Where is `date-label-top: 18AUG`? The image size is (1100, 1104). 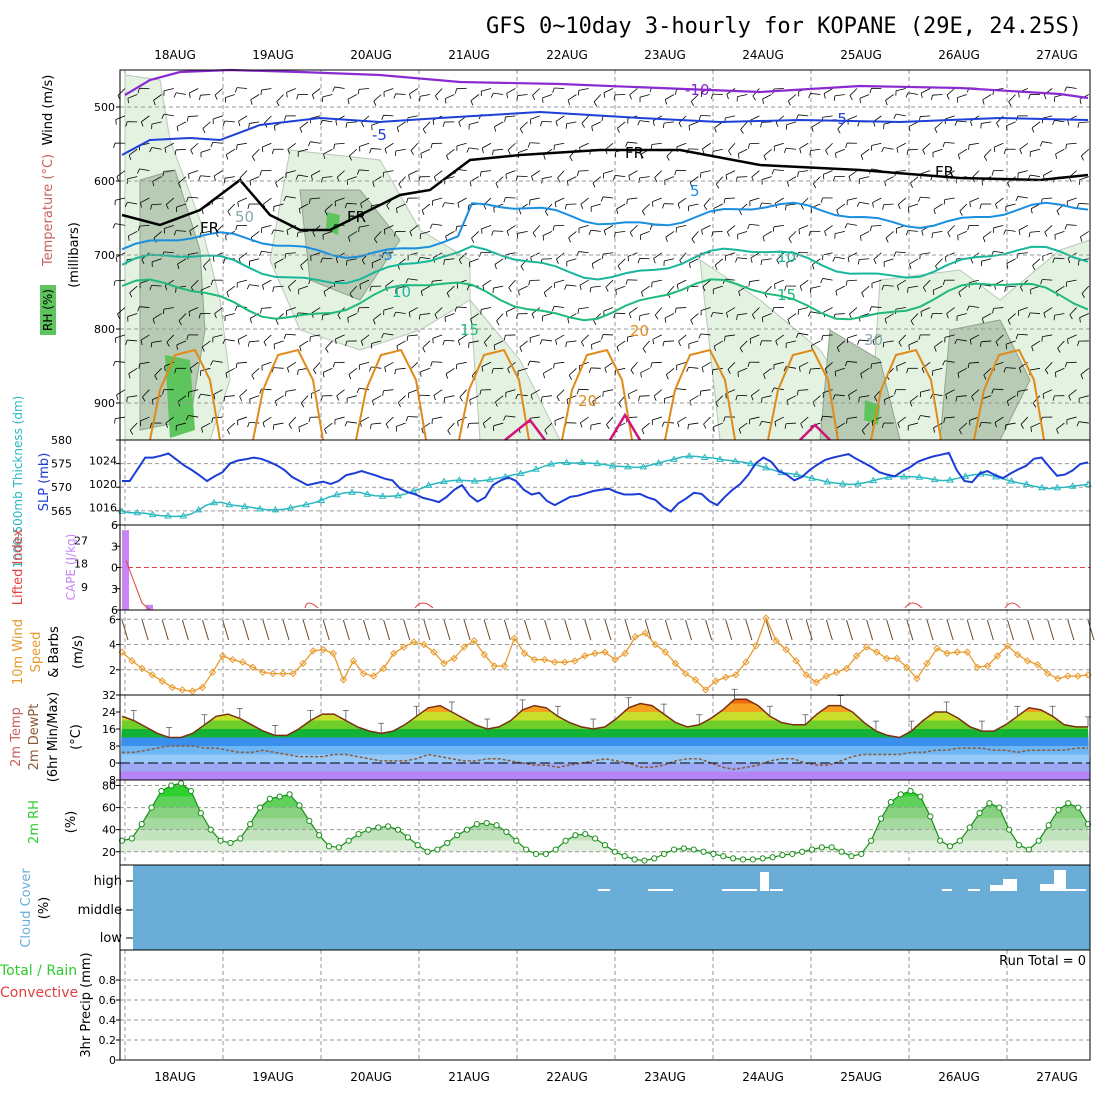 date-label-top: 18AUG is located at coordinates (175, 55).